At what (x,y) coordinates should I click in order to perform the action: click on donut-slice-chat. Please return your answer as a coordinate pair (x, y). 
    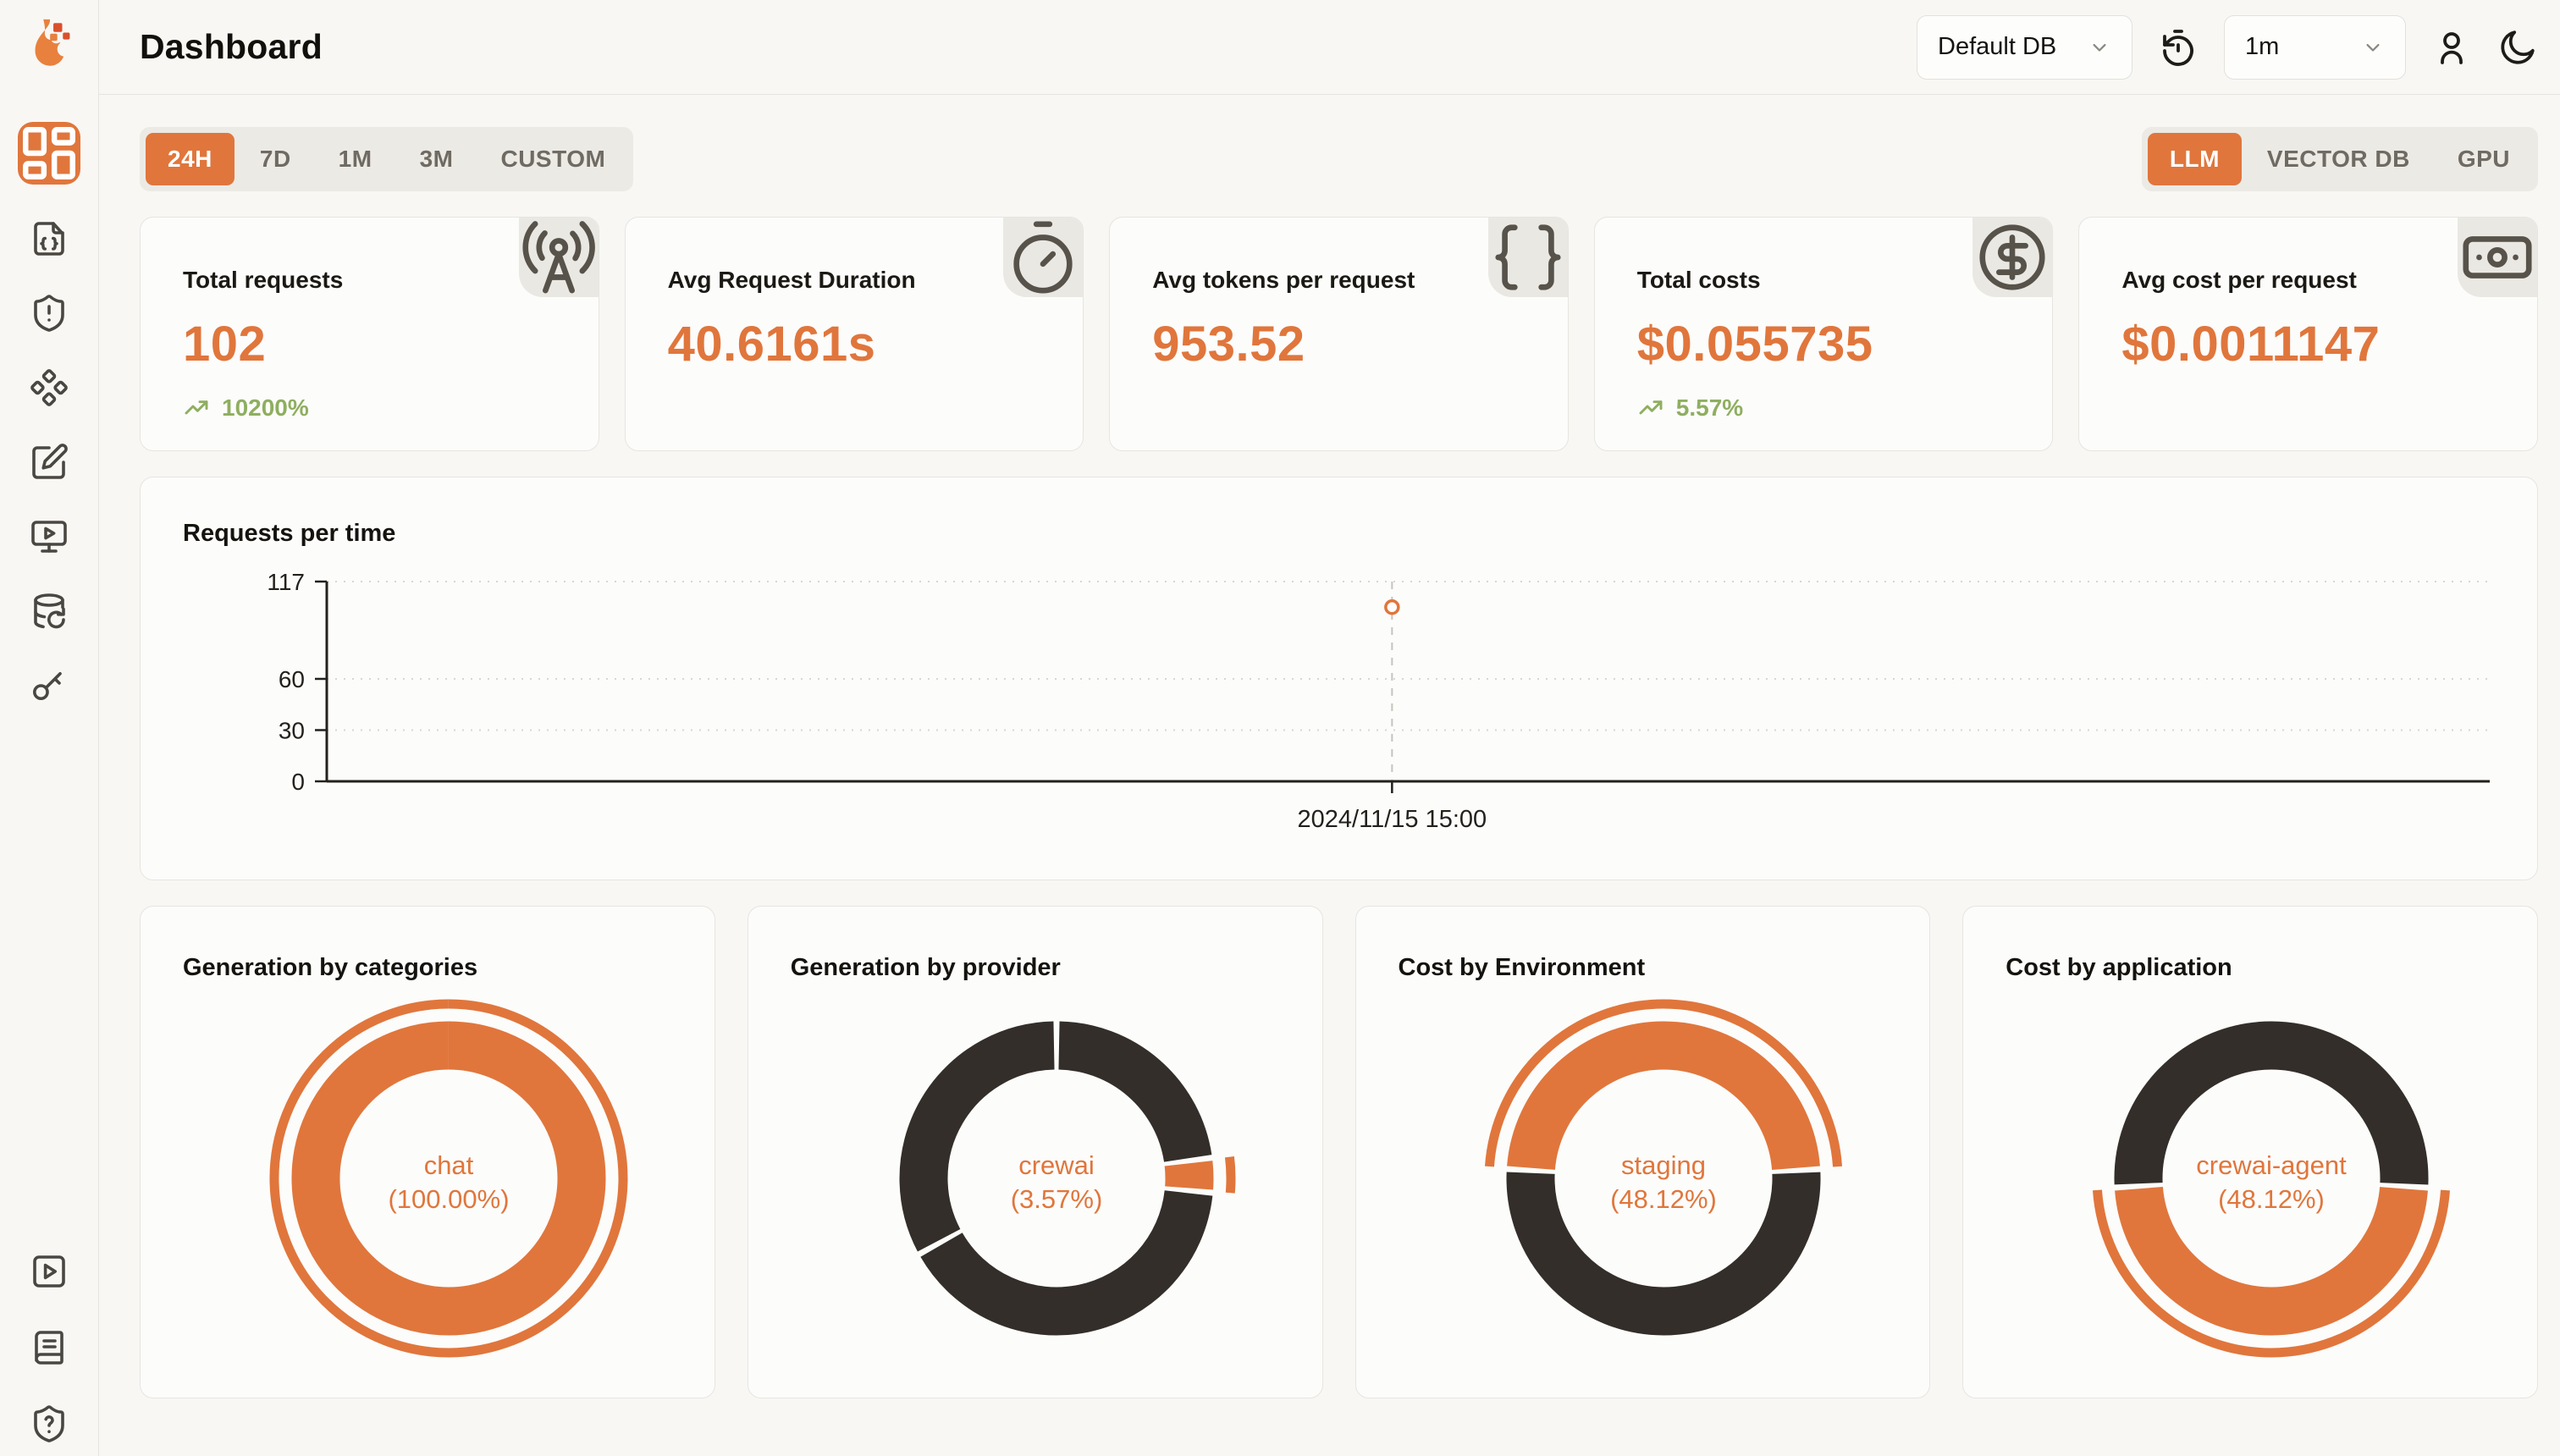
    Looking at the image, I should click on (448, 1178).